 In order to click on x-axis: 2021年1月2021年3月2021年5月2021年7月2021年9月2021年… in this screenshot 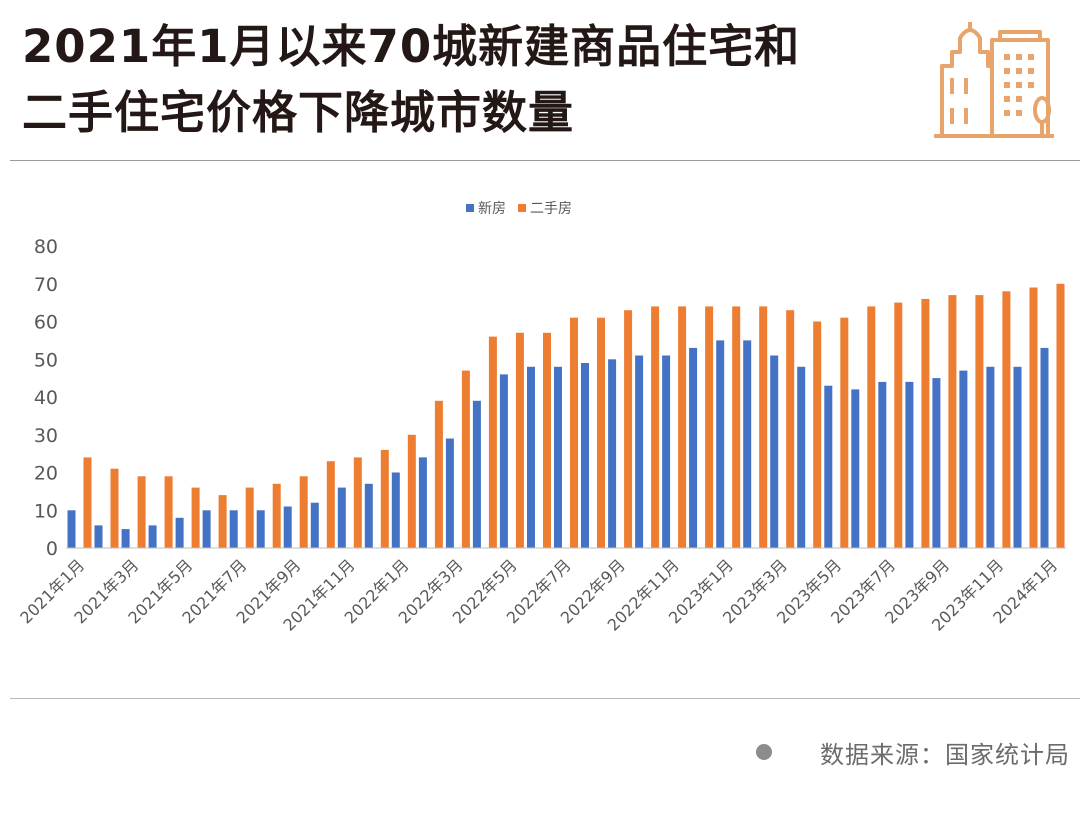, I will do `click(541, 591)`.